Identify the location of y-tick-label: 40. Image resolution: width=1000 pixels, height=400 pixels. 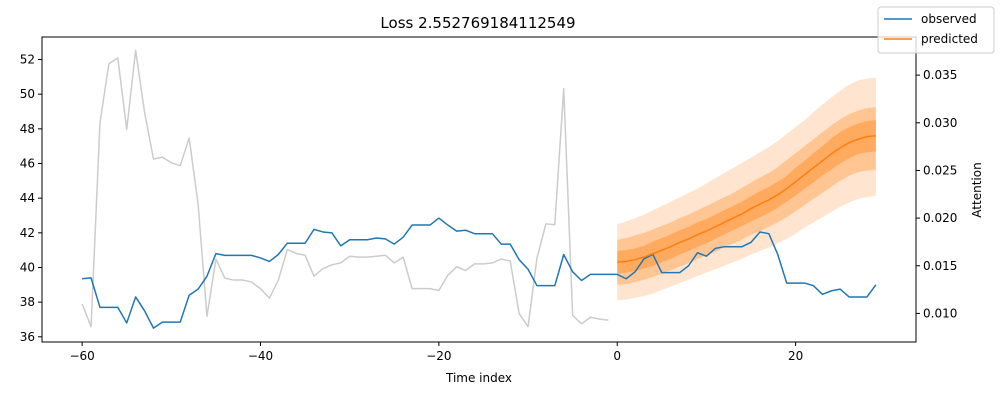
(27, 267).